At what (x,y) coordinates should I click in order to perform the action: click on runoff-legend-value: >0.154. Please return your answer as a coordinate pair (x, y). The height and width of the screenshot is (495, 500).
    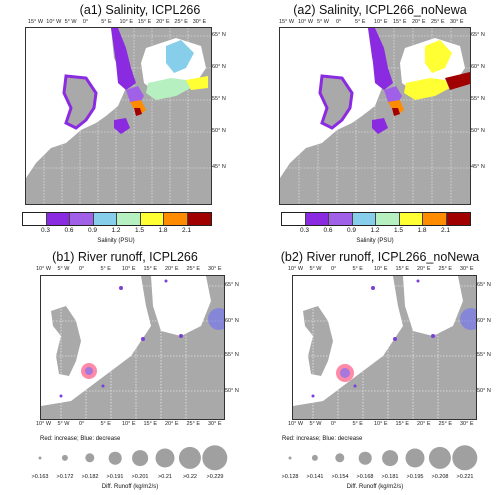
    Looking at the image, I should click on (340, 477).